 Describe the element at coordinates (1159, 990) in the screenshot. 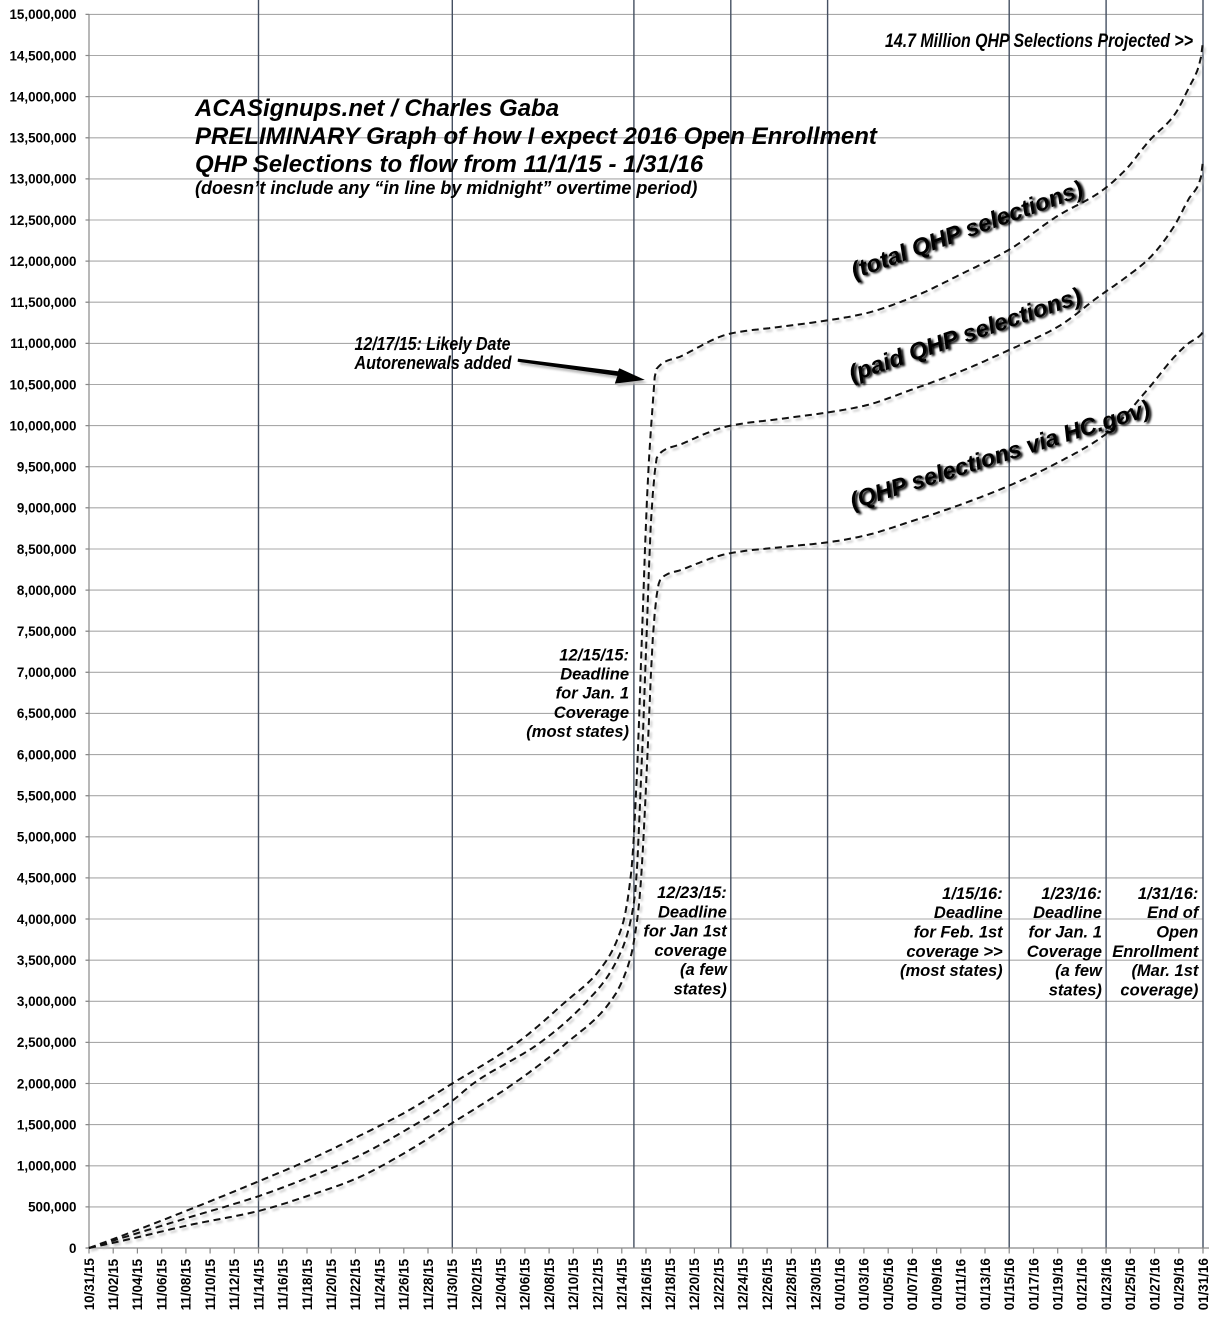

I see `svg-text: coverage)` at that location.